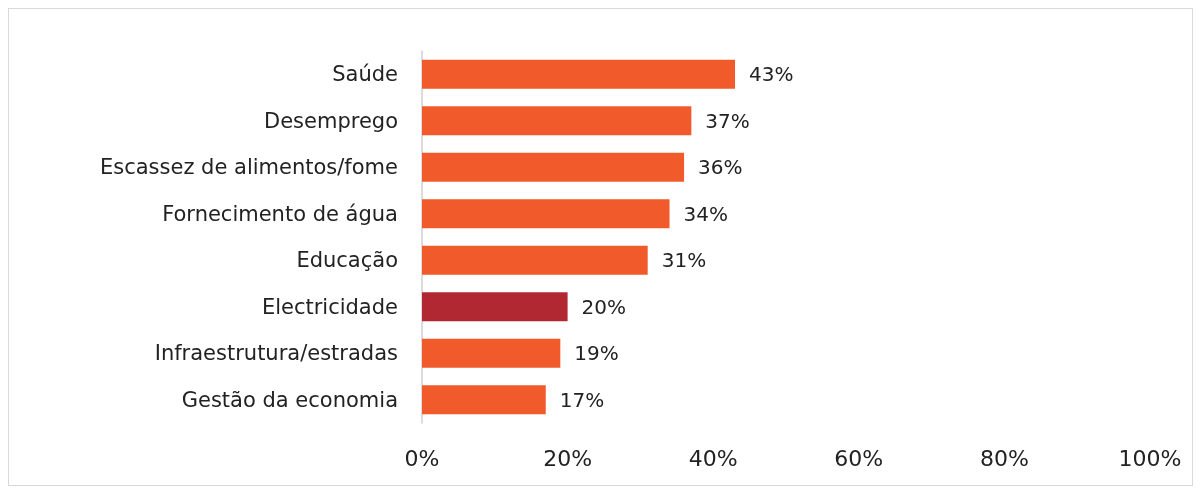 This screenshot has height=496, width=1203. Describe the element at coordinates (249, 167) in the screenshot. I see `y-tick-label: Escassez de alimentos/fome` at that location.